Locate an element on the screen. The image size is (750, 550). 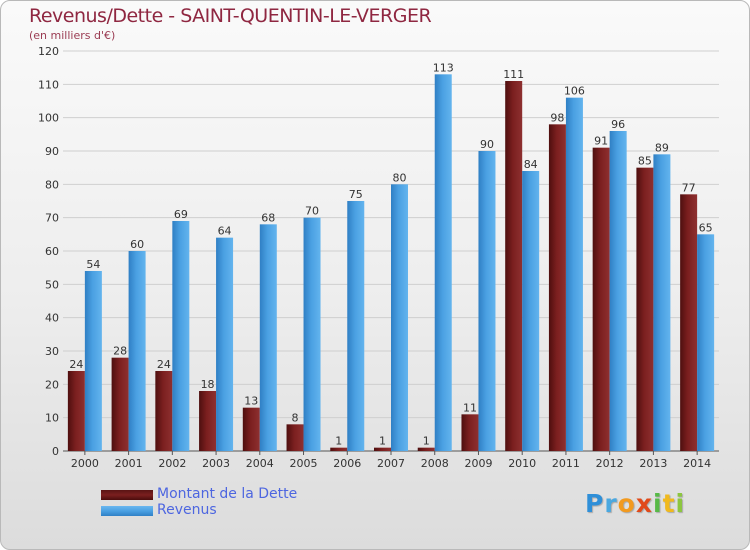
data-label-revenue: 65 is located at coordinates (706, 227).